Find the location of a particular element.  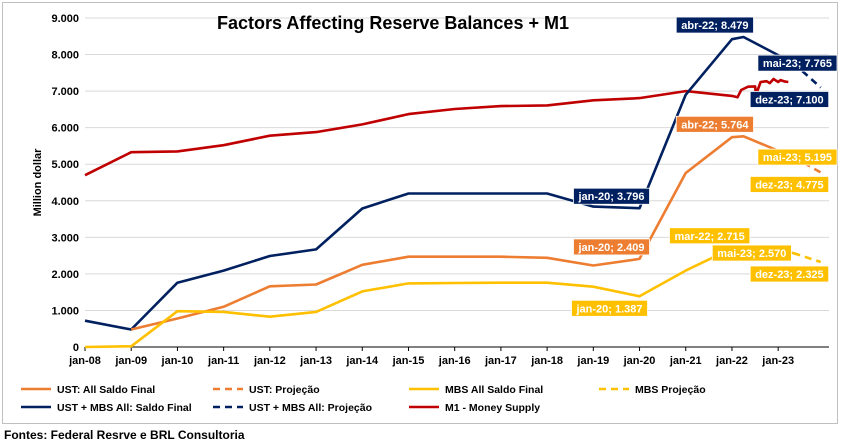

y-tick-label: 3.000 is located at coordinates (65, 238).